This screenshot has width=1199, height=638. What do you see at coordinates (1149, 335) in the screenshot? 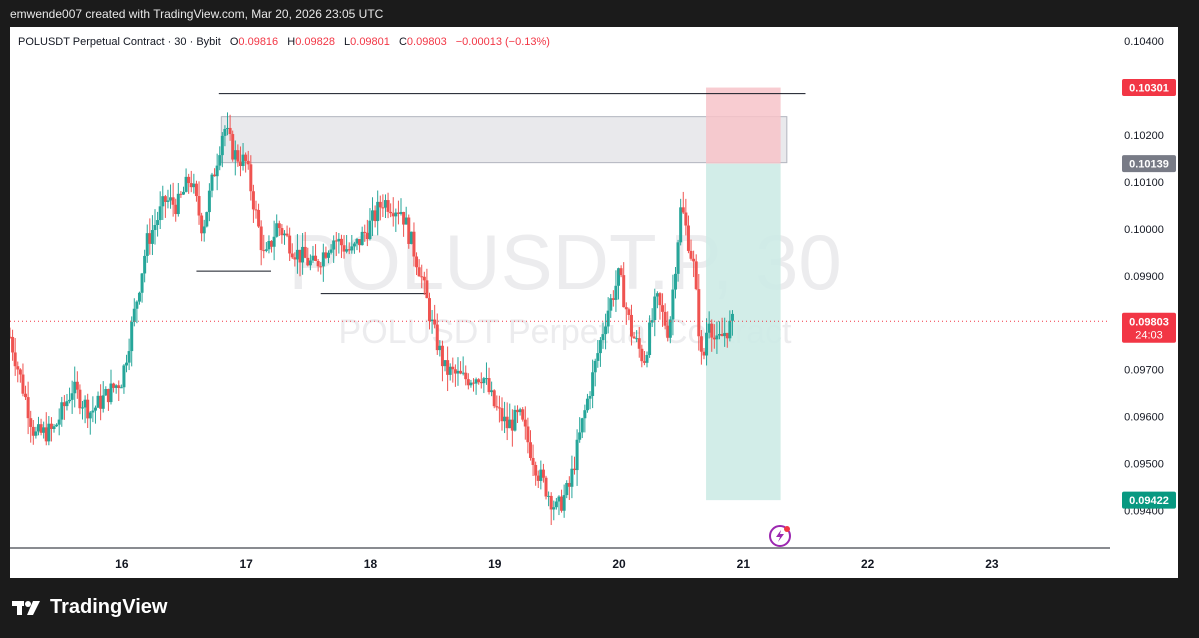
I see `last-price-badge-countdown: 24:03` at bounding box center [1149, 335].